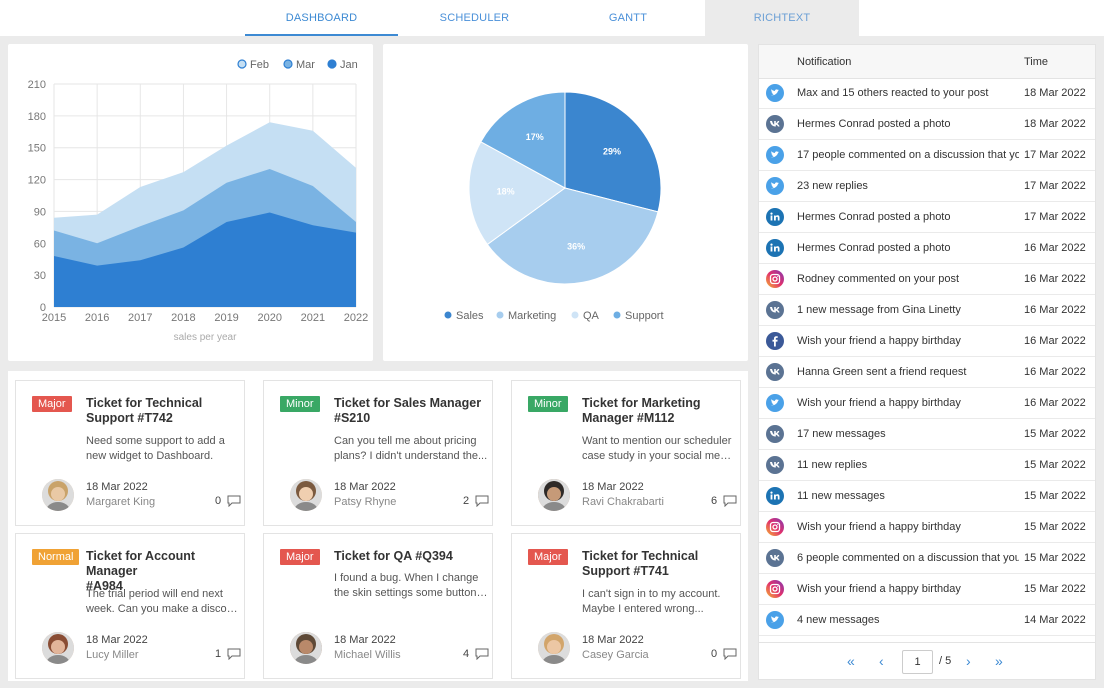  I want to click on notification-row: 17 new messages 15 Mar 2022, so click(927, 434).